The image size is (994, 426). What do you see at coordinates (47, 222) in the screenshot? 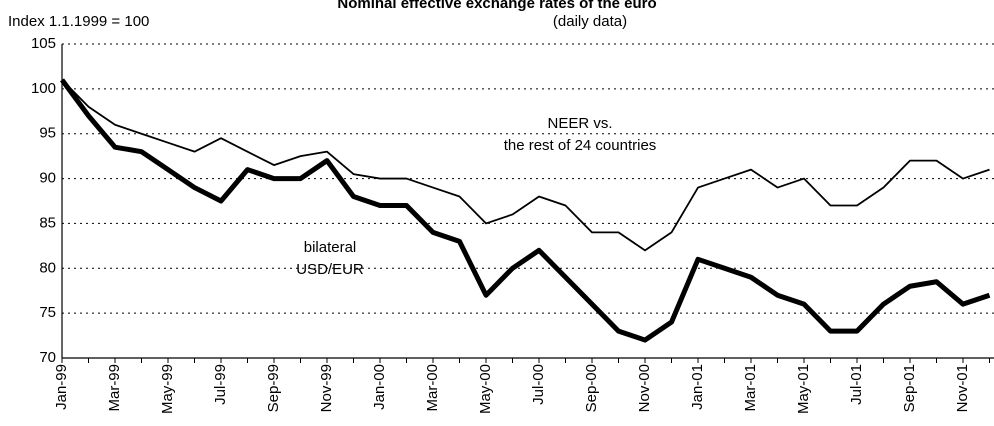
I see `y-tick-label: 85` at bounding box center [47, 222].